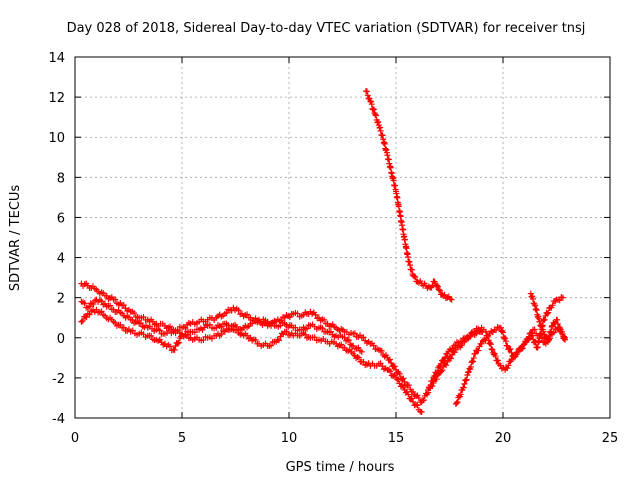  I want to click on x-tick-label: 20, so click(503, 438).